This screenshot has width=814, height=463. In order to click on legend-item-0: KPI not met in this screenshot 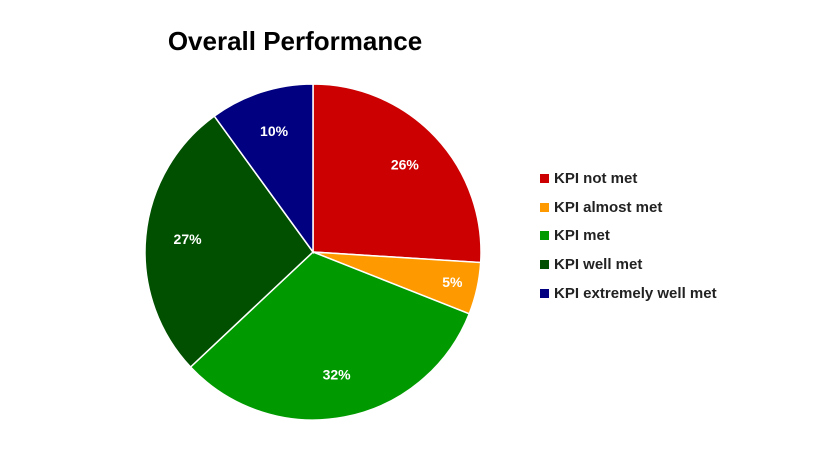, I will do `click(628, 178)`.